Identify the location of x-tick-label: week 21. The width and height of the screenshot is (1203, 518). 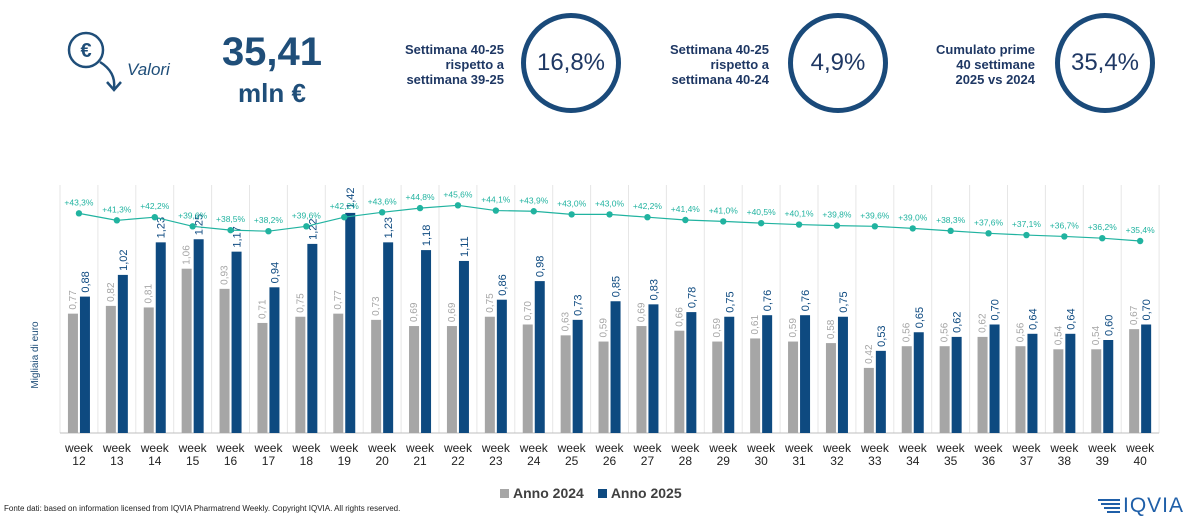
(420, 454).